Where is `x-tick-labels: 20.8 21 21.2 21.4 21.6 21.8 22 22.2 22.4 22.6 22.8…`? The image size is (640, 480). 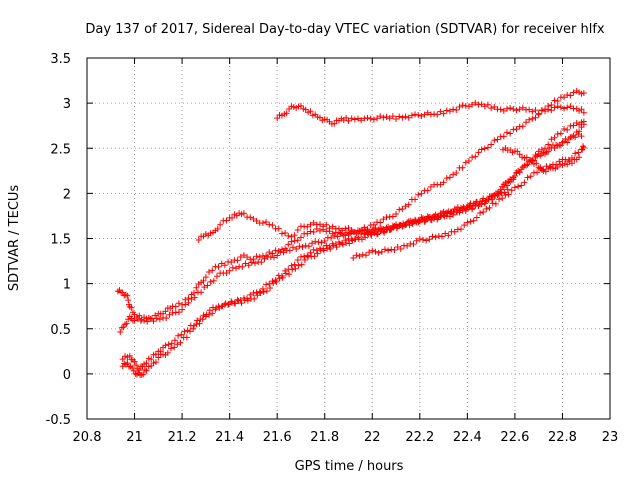 x-tick-labels: 20.8 21 21.2 21.4 21.6 21.8 22 22.2 22.4 22.6 22.8… is located at coordinates (346, 437).